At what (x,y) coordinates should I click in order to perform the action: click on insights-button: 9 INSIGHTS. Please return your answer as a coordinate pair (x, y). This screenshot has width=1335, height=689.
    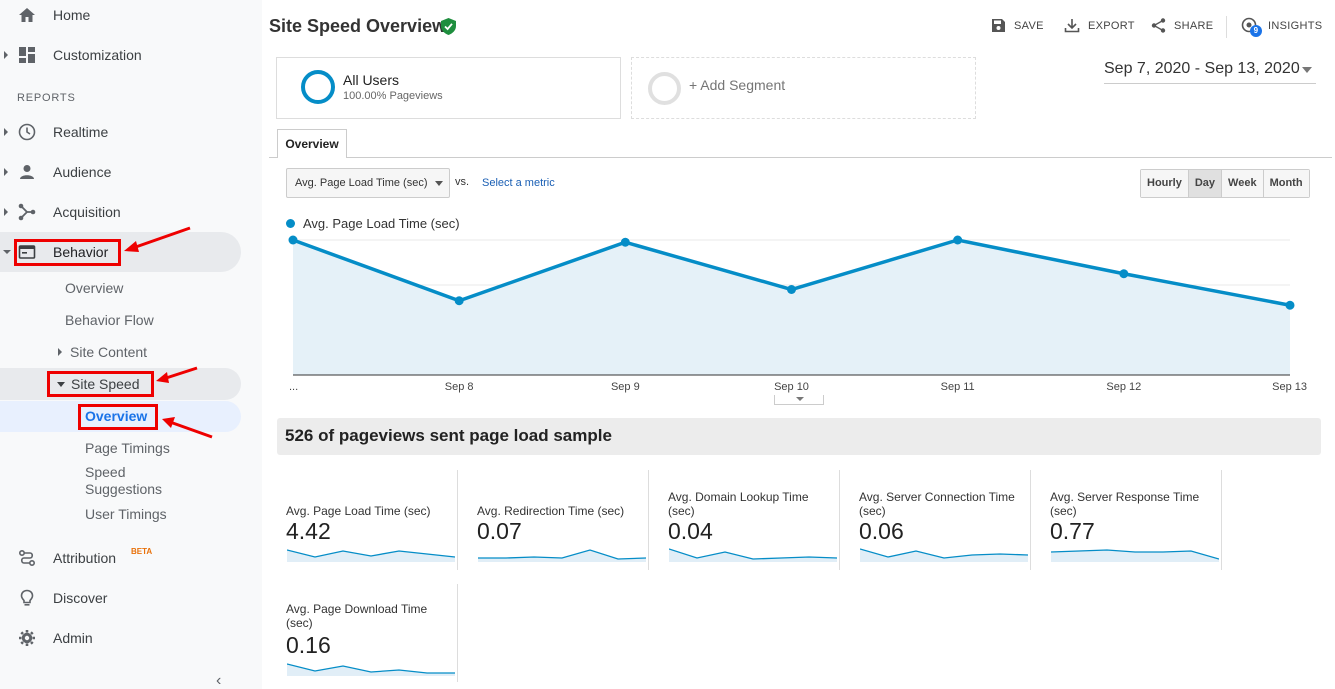
    Looking at the image, I should click on (1281, 27).